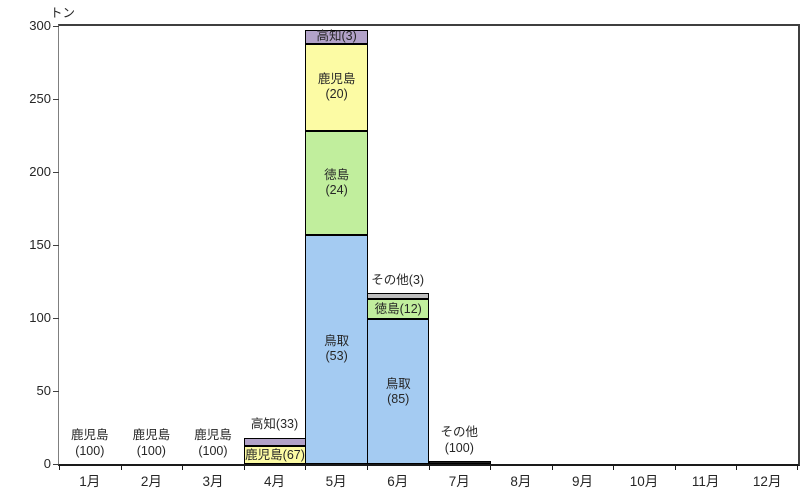 The image size is (806, 491). What do you see at coordinates (90, 443) in the screenshot?
I see `above-bar-label-1月: 鹿児島 (100)` at bounding box center [90, 443].